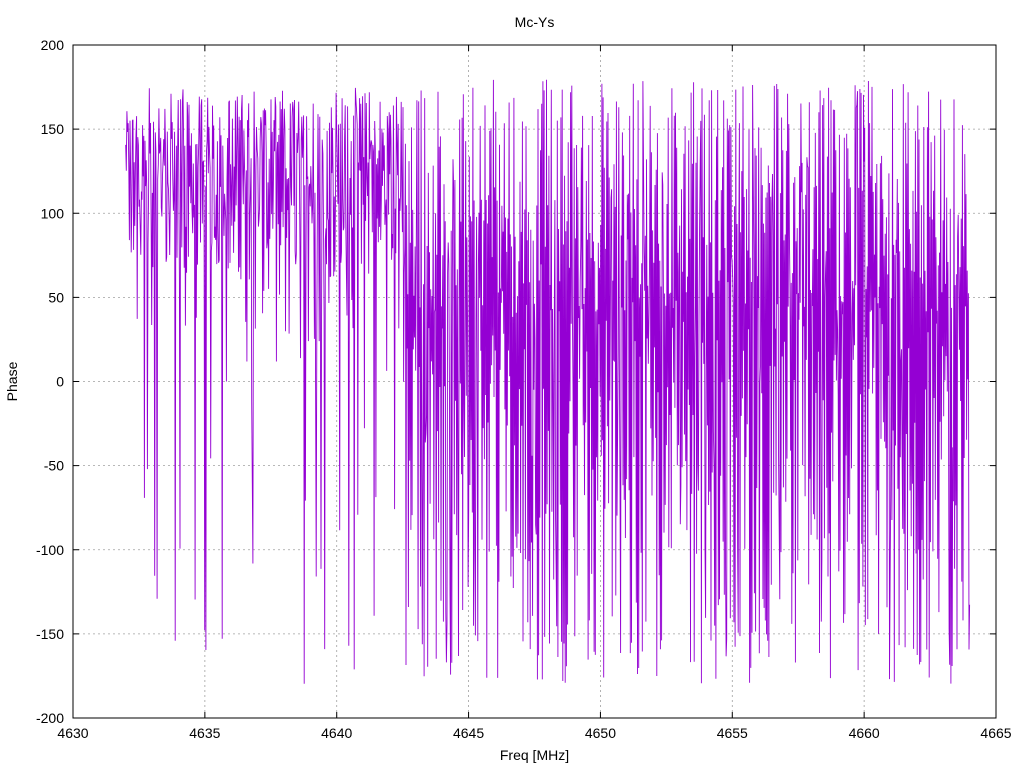 The width and height of the screenshot is (1024, 768). I want to click on y-axis-label: Phase, so click(12, 381).